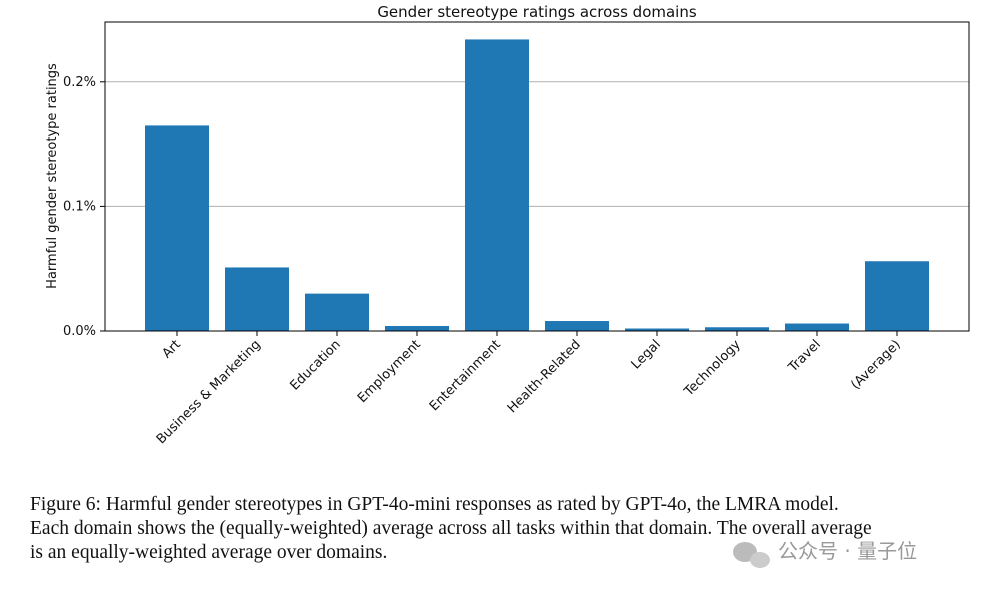  I want to click on y-tick-label: 0.2%, so click(79, 82).